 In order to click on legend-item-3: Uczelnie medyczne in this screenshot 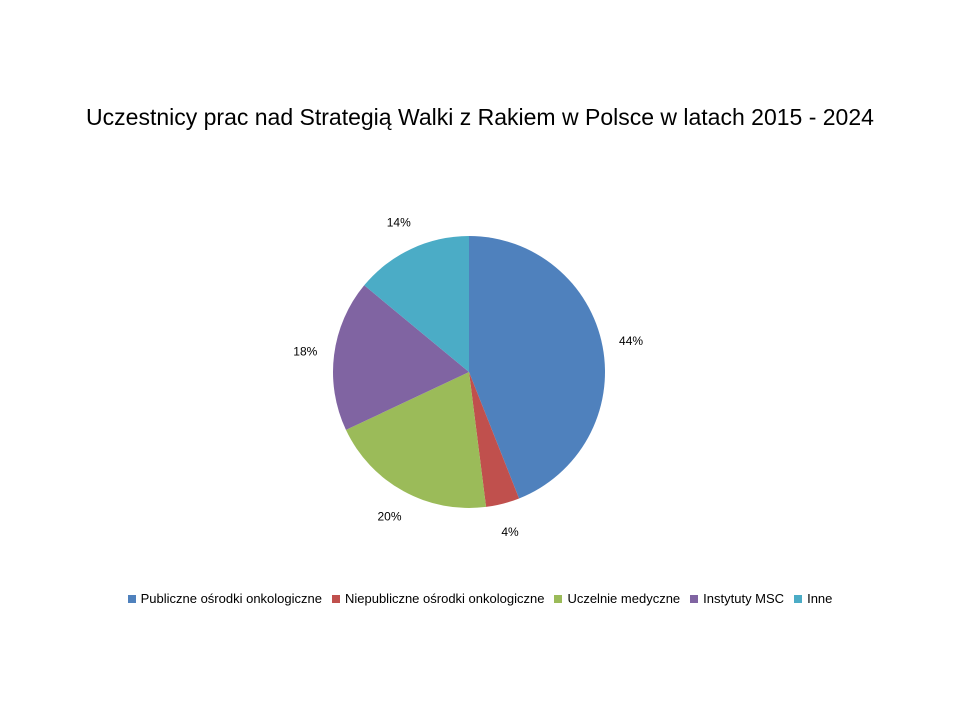, I will do `click(617, 598)`.